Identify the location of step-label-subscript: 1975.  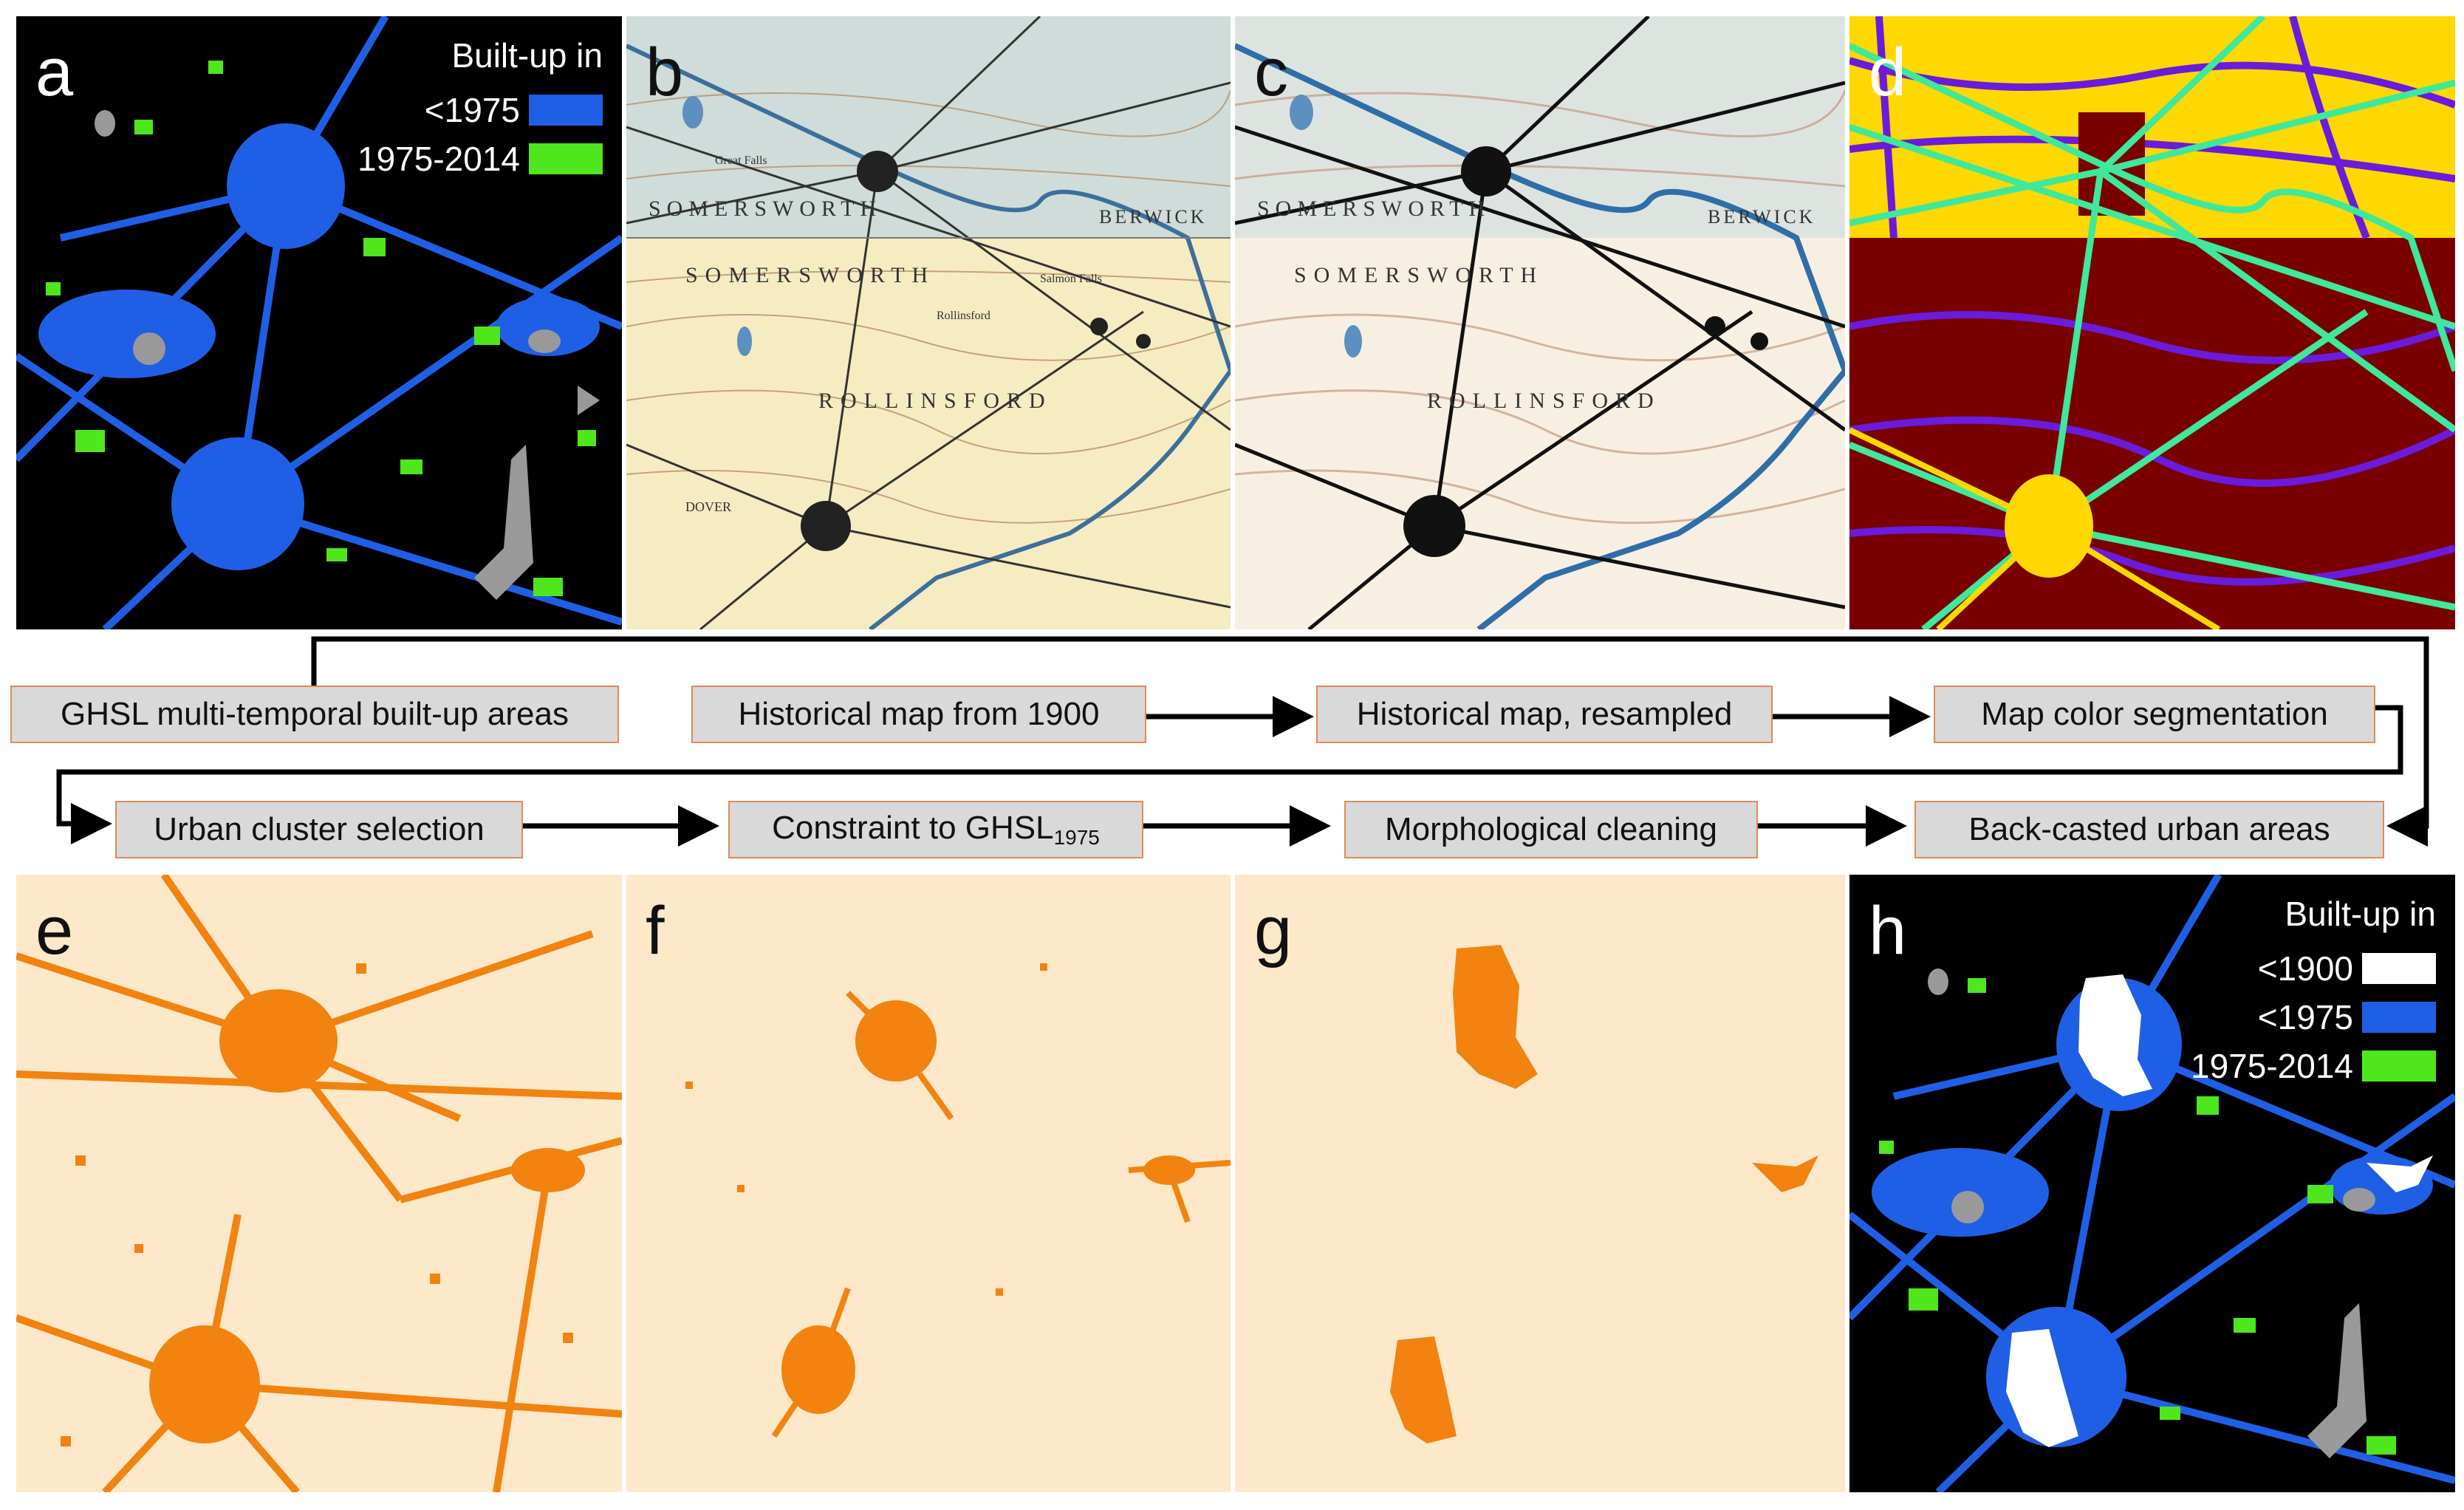
(1076, 837).